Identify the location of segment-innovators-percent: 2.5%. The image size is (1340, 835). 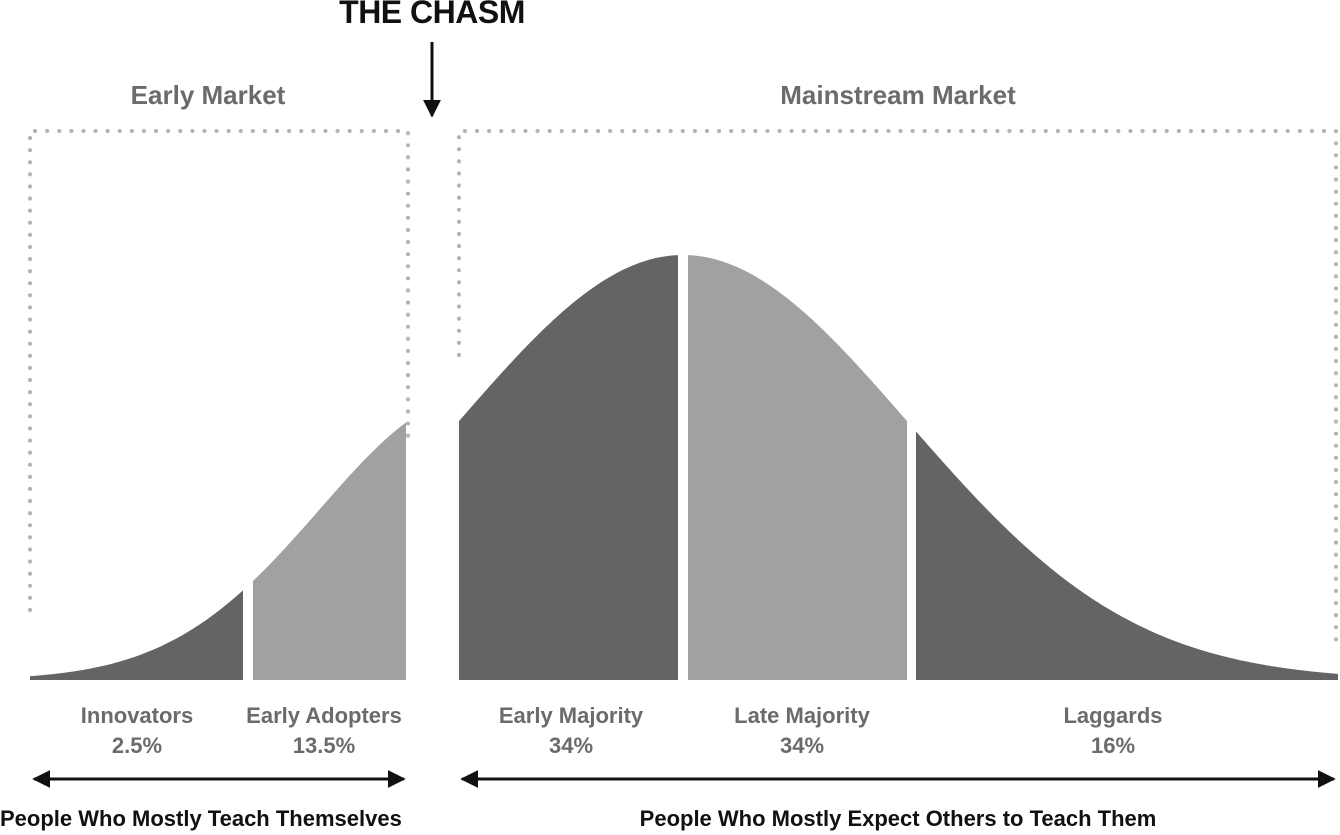
(137, 745).